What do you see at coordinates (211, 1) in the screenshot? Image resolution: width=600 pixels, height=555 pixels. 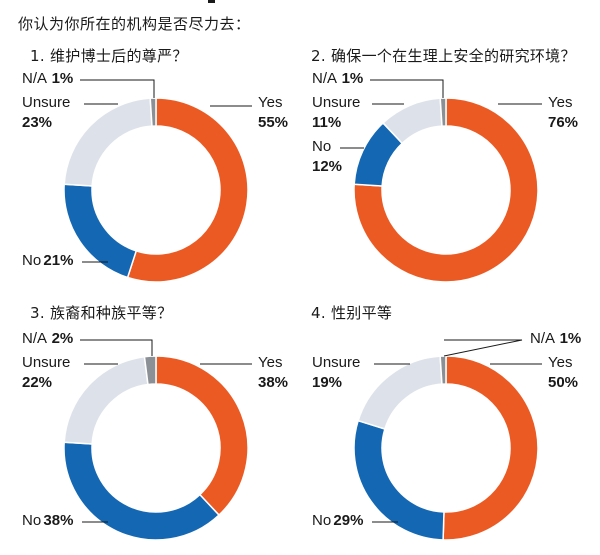 I see `top-marker` at bounding box center [211, 1].